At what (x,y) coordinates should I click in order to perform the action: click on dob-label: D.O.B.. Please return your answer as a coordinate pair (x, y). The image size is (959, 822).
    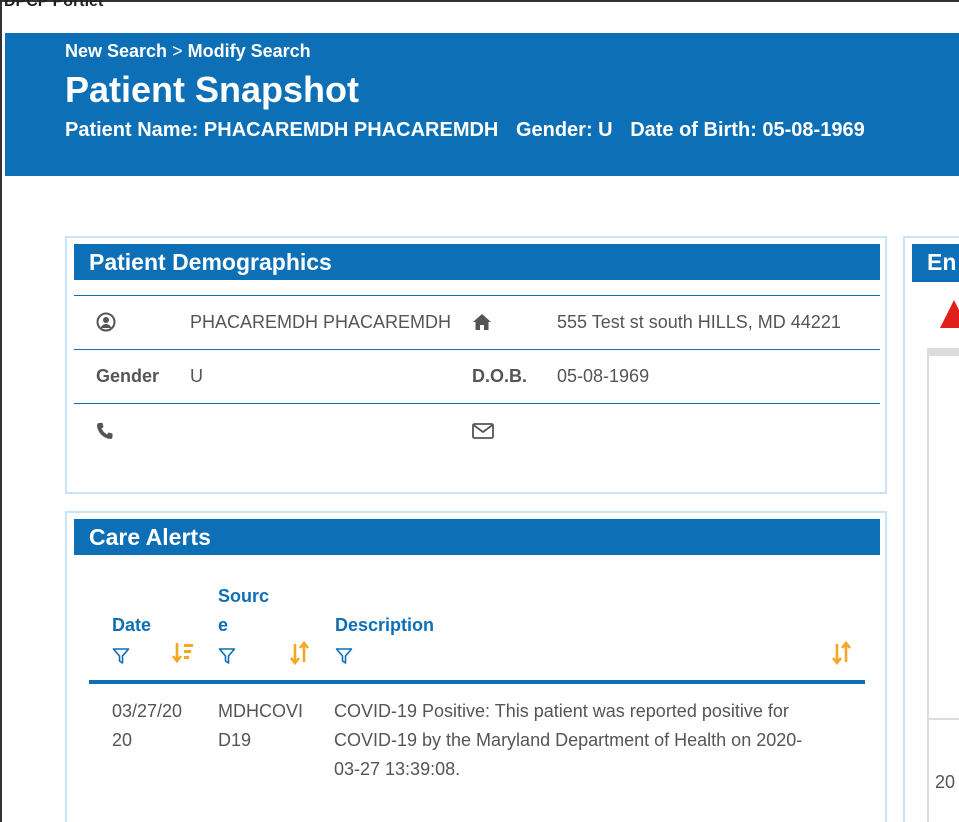
    Looking at the image, I should click on (500, 376).